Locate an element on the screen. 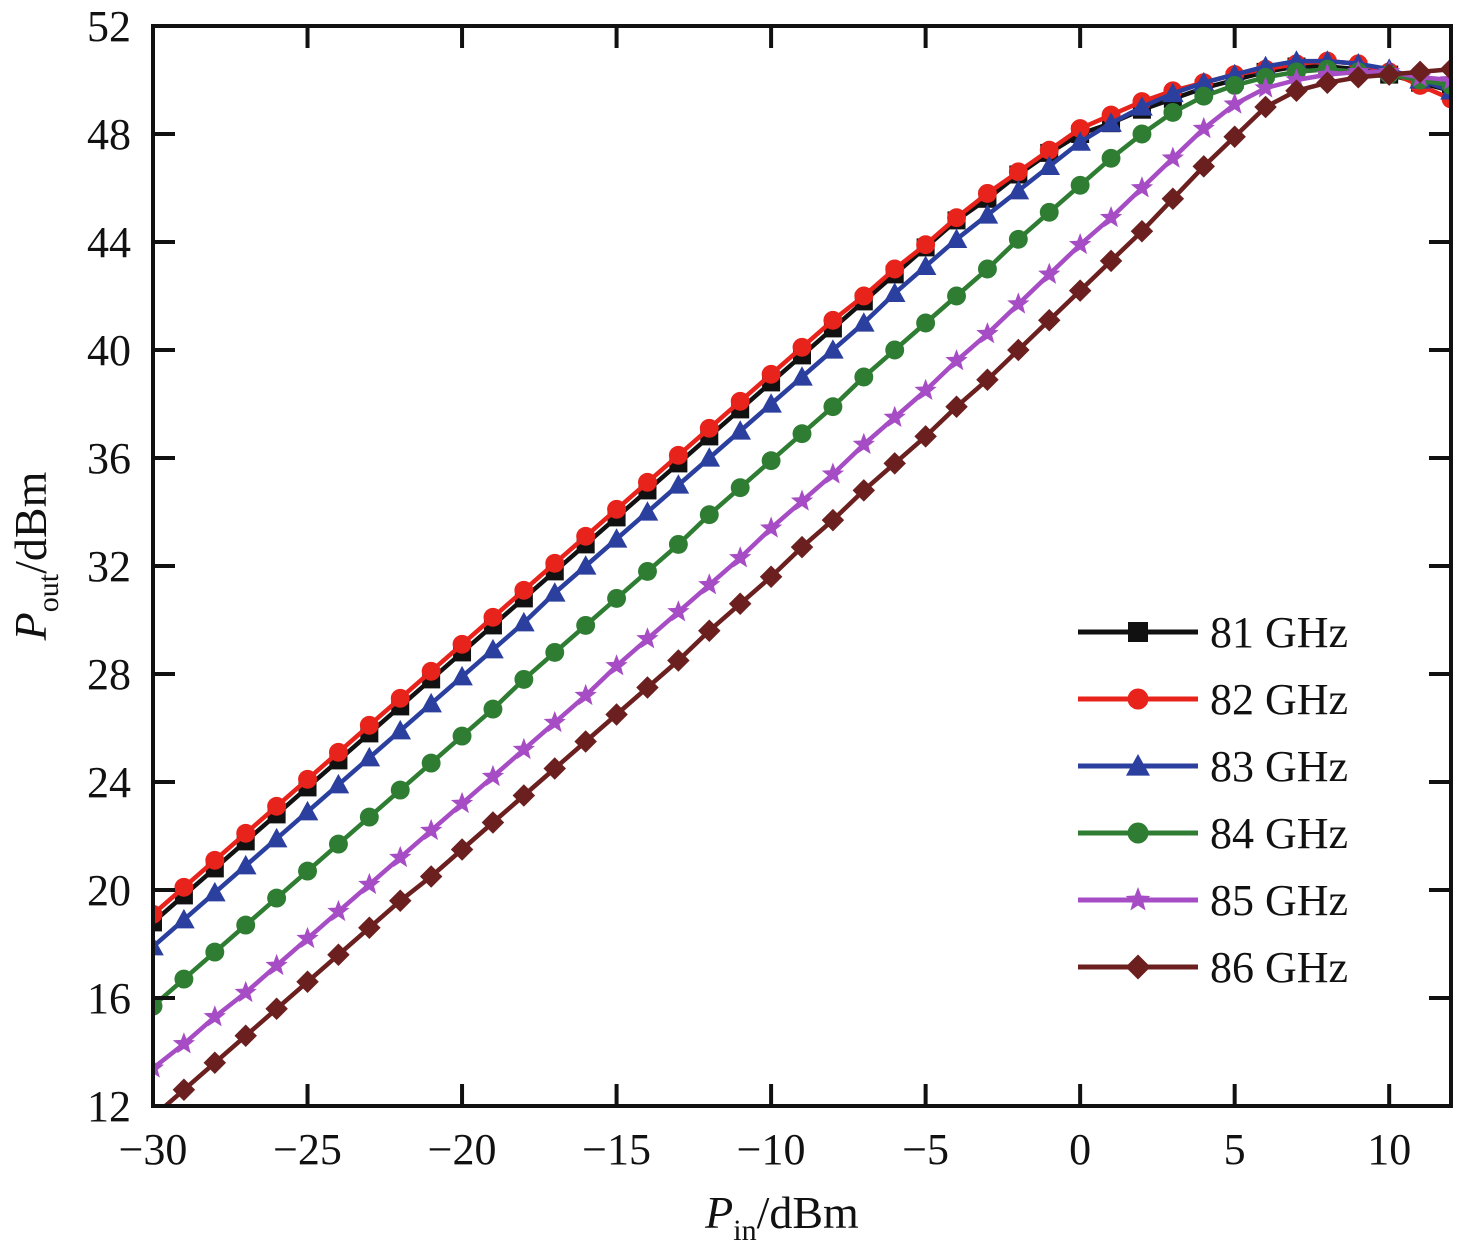 Image resolution: width=1462 pixels, height=1251 pixels. y-tick-label: 48 is located at coordinates (109, 134).